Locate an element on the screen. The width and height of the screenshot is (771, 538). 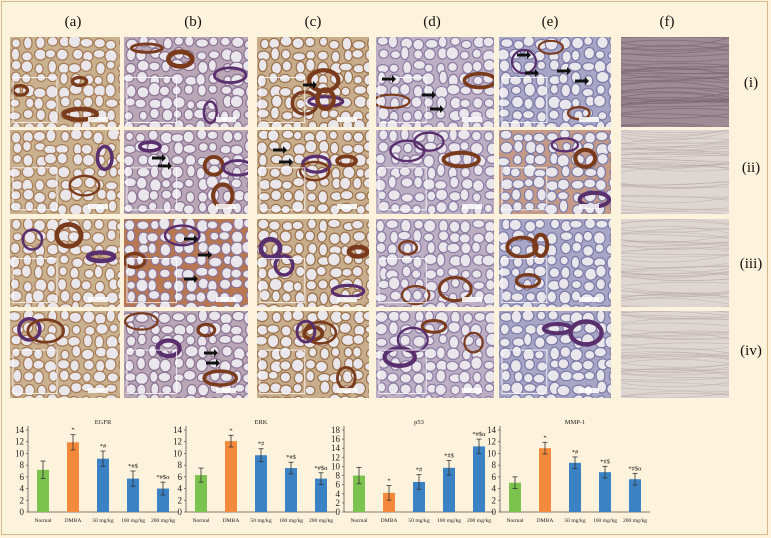
y-tick-label: 16 is located at coordinates (336, 439).